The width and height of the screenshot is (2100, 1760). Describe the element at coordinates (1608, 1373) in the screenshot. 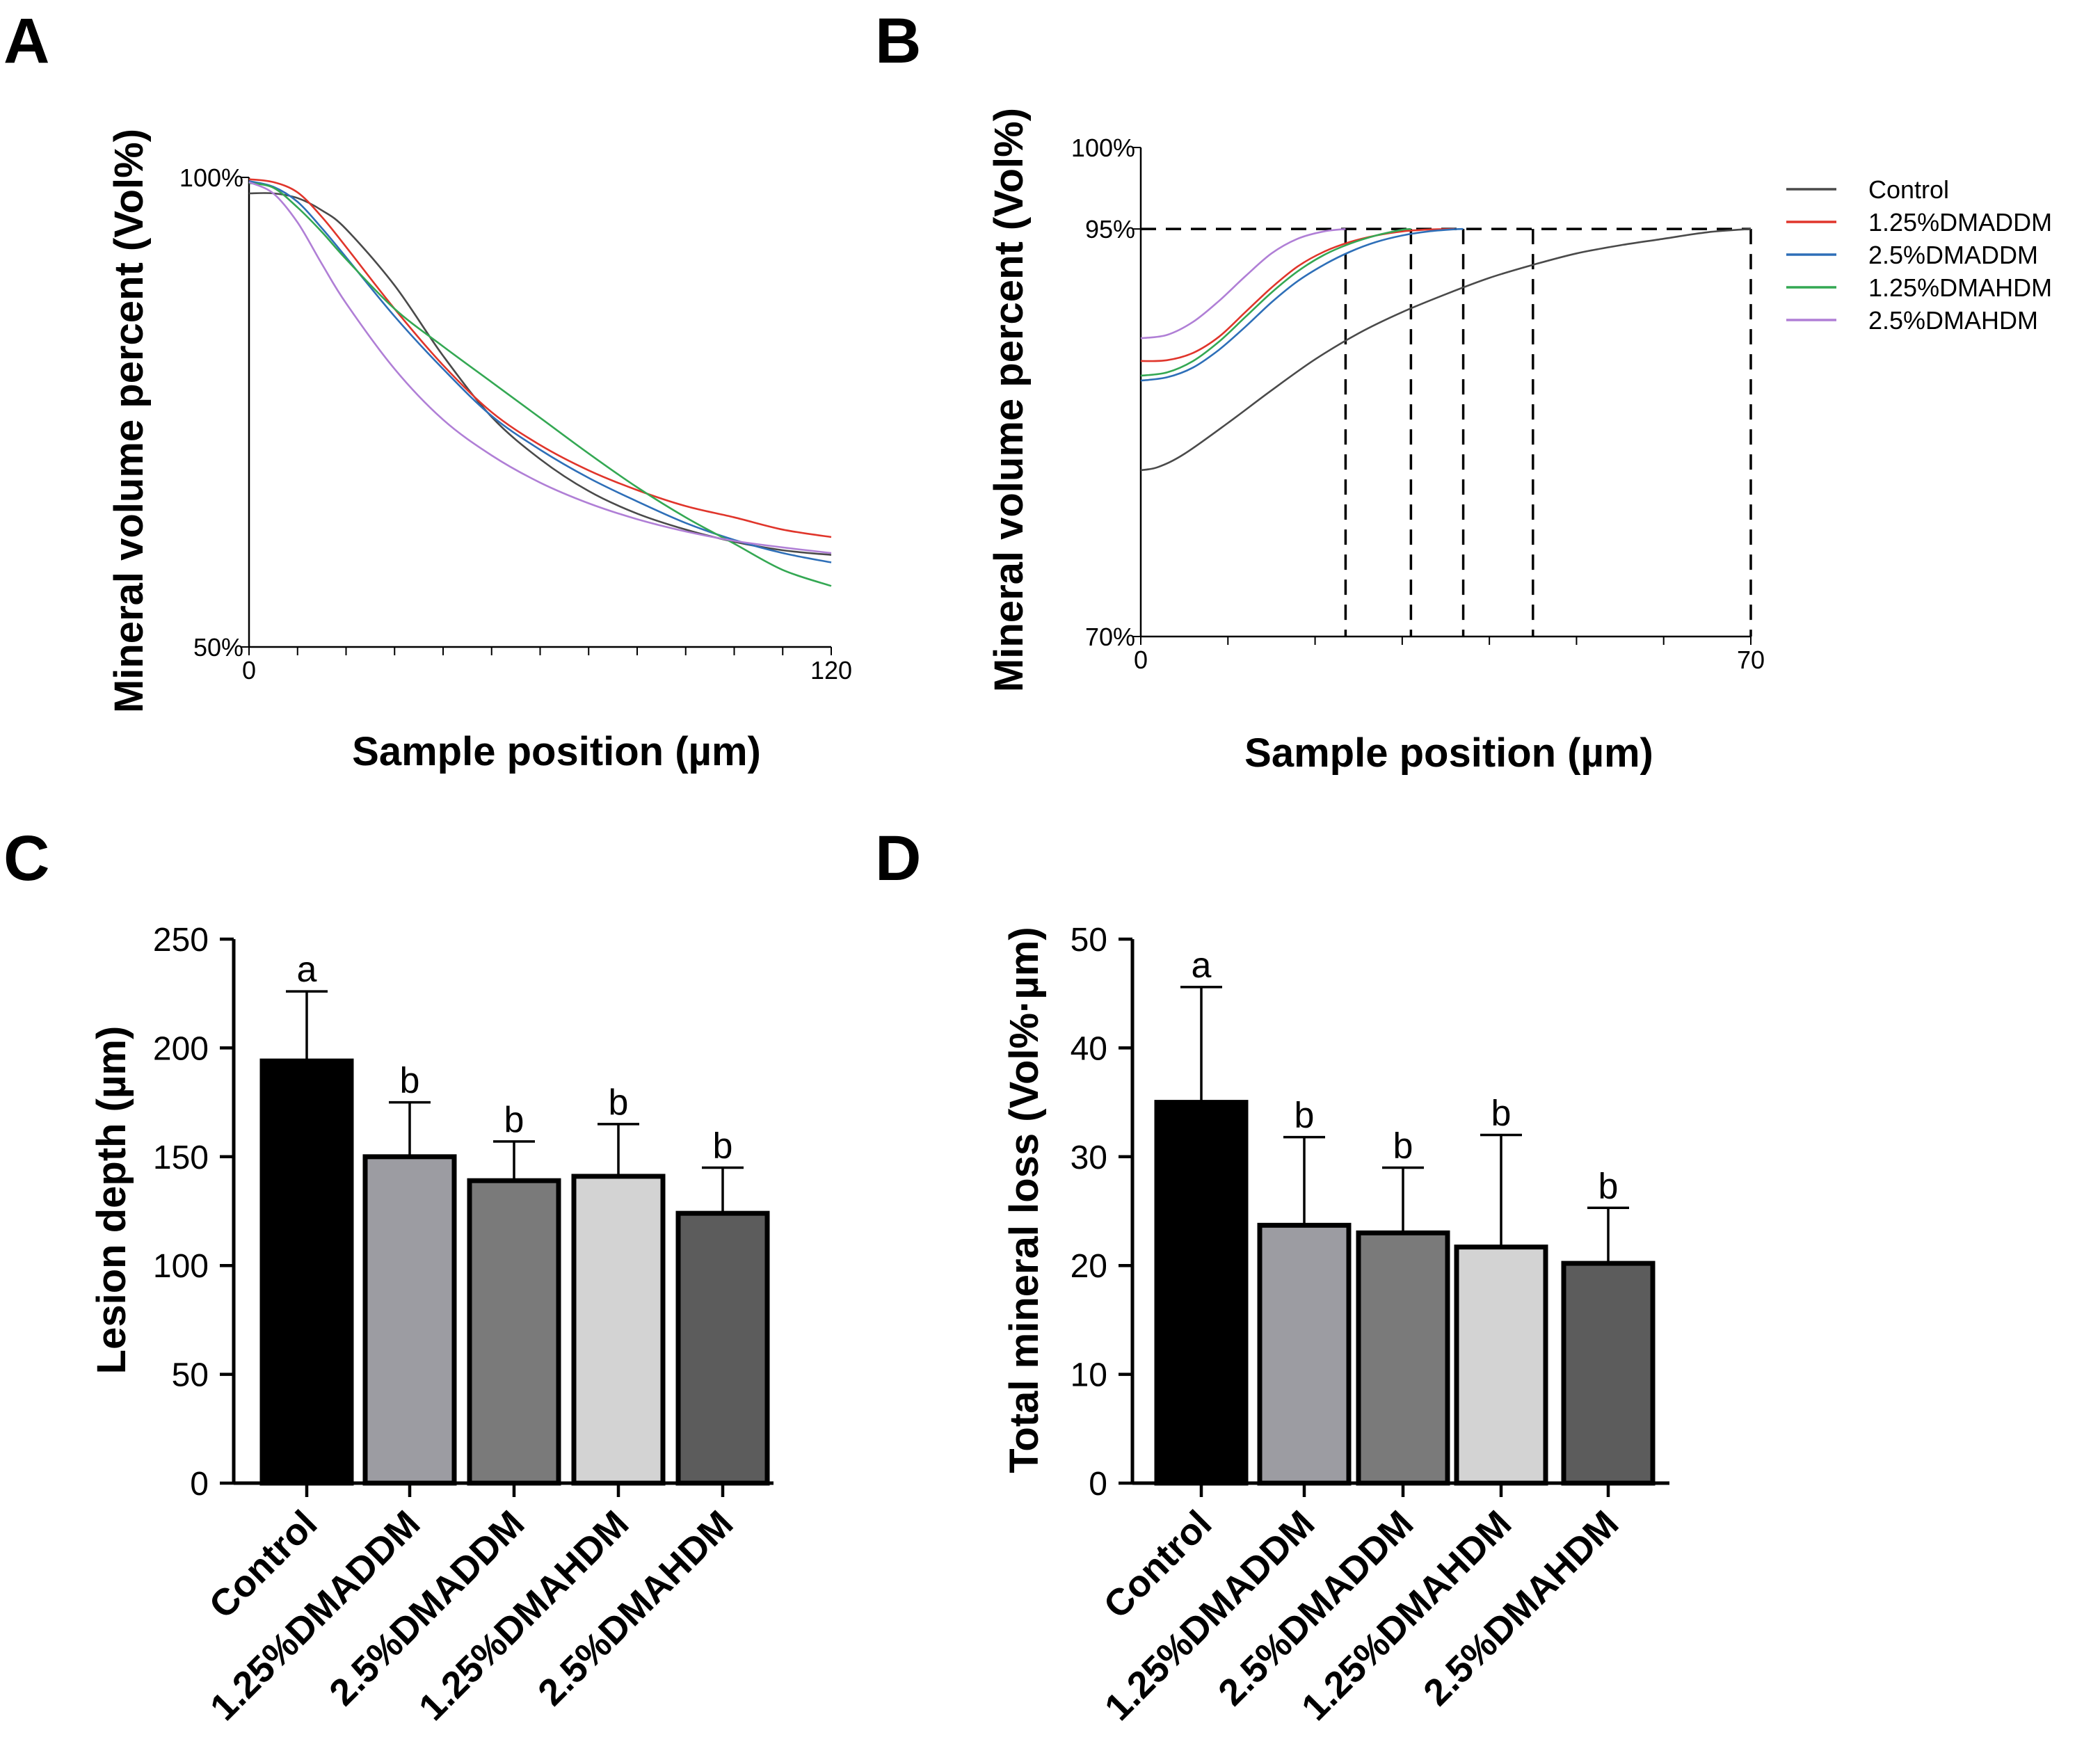

I see `panel-d-bar-2-5-dmahdm` at that location.